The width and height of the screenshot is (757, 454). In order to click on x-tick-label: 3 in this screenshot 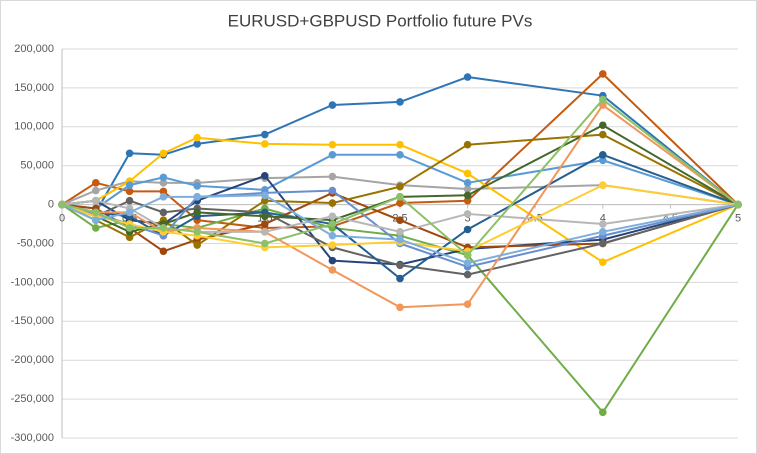, I will do `click(468, 219)`.